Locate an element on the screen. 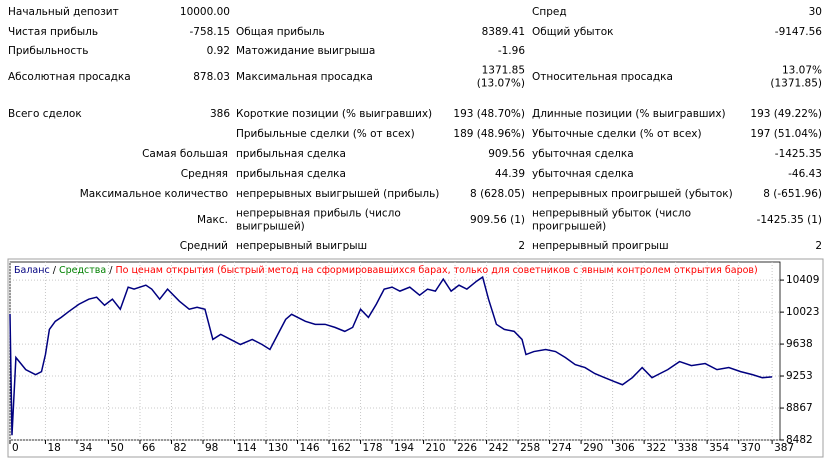  report-value: 8389.41 is located at coordinates (503, 32).